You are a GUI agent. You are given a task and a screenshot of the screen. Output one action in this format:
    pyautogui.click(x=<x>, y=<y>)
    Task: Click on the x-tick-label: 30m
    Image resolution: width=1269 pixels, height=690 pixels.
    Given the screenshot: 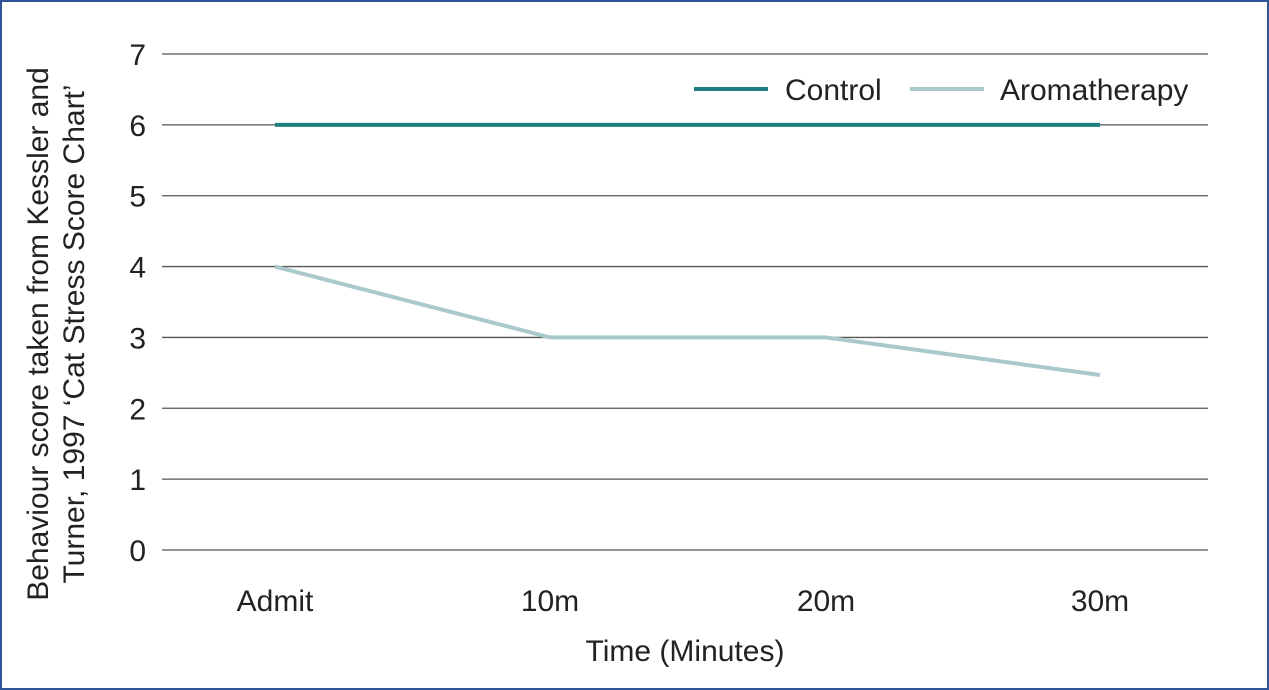 What is the action you would take?
    pyautogui.click(x=1100, y=601)
    